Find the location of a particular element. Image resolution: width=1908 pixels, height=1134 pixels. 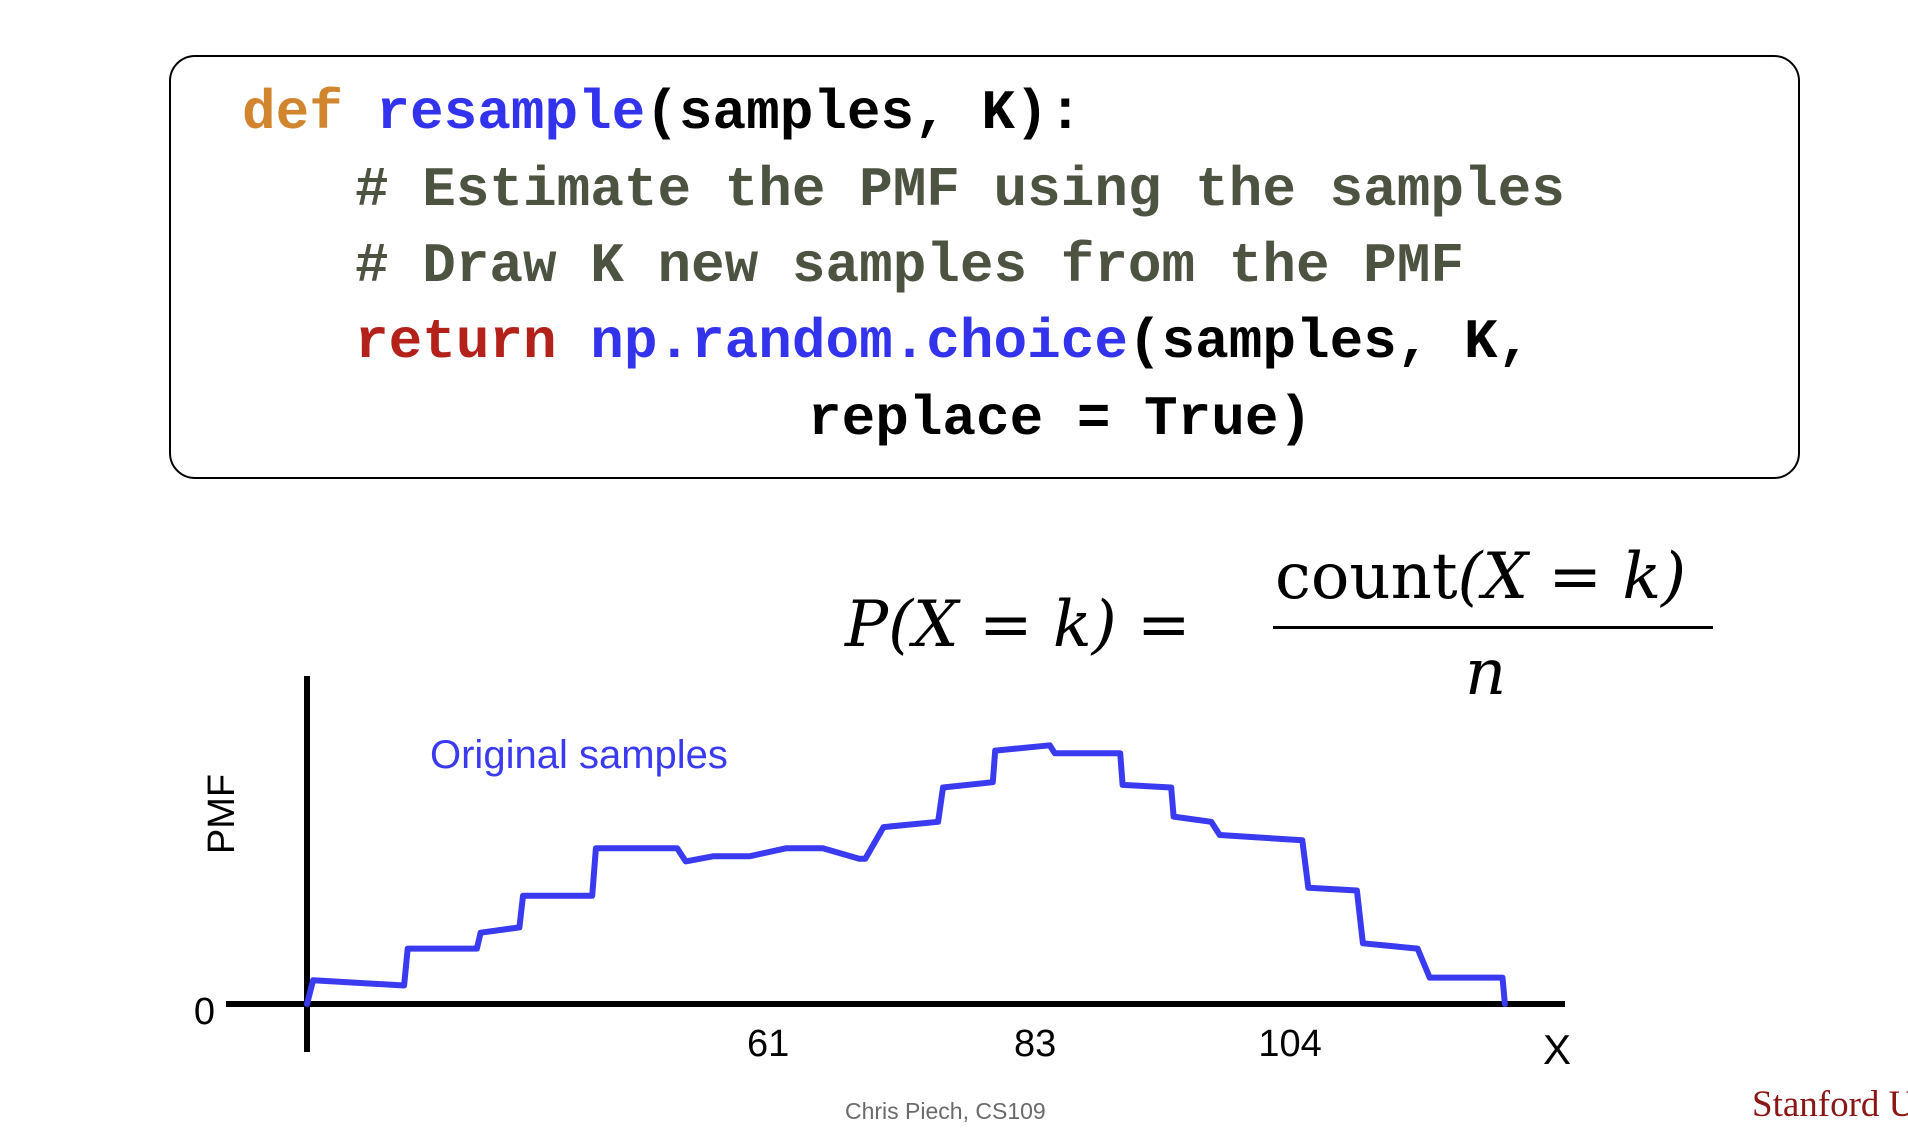

x-tick-labels: 61 83 104 is located at coordinates (1034, 1044).